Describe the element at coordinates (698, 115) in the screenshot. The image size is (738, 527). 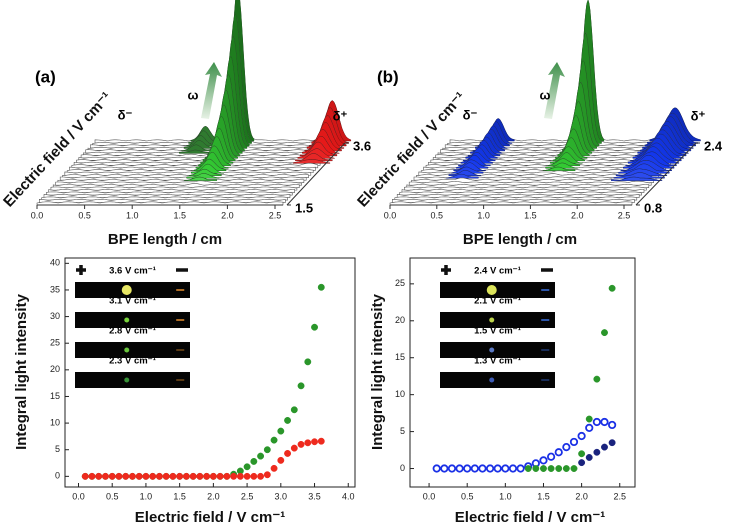
I see `annotation: δ⁺` at that location.